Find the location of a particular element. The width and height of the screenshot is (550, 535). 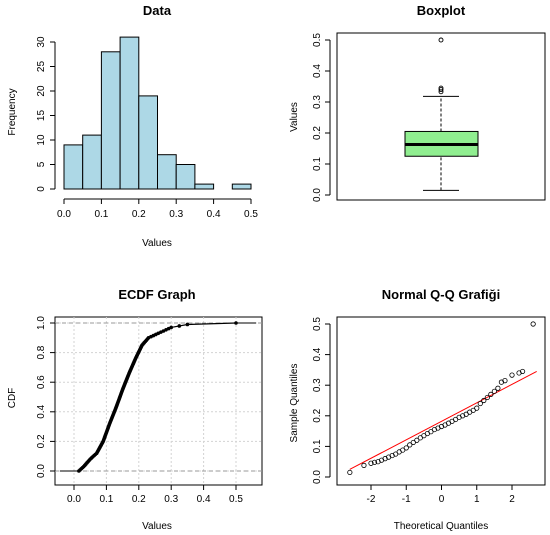

histogram-y-tick-label: 5 is located at coordinates (41, 164).